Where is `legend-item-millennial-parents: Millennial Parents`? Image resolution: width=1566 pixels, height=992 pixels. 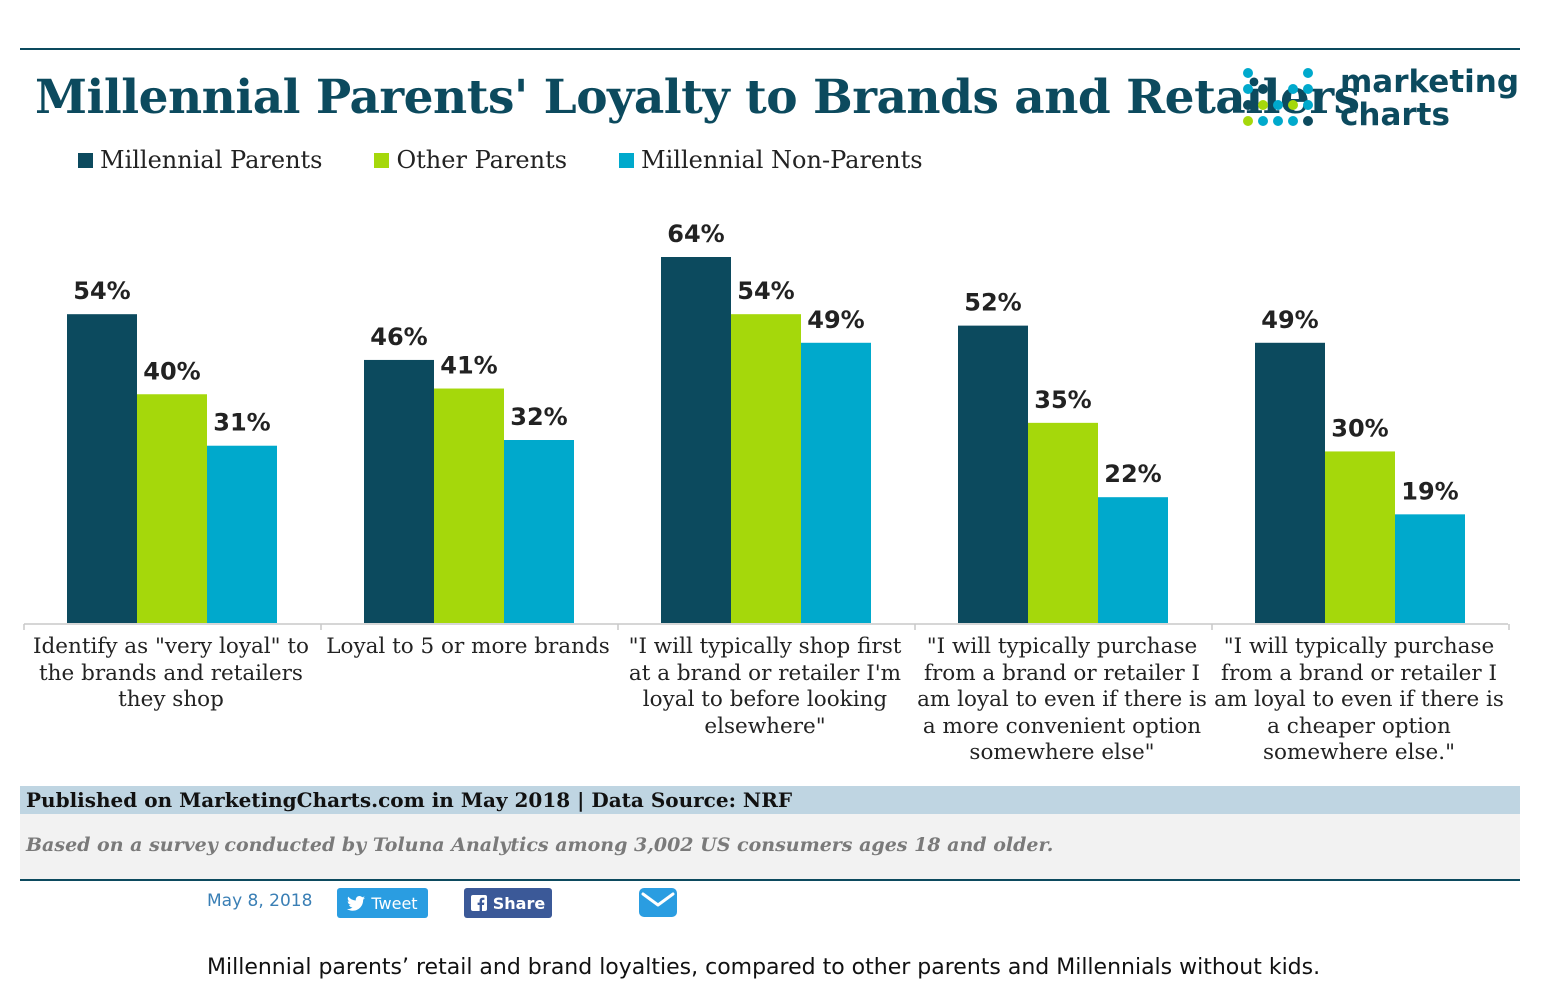 legend-item-millennial-parents: Millennial Parents is located at coordinates (200, 160).